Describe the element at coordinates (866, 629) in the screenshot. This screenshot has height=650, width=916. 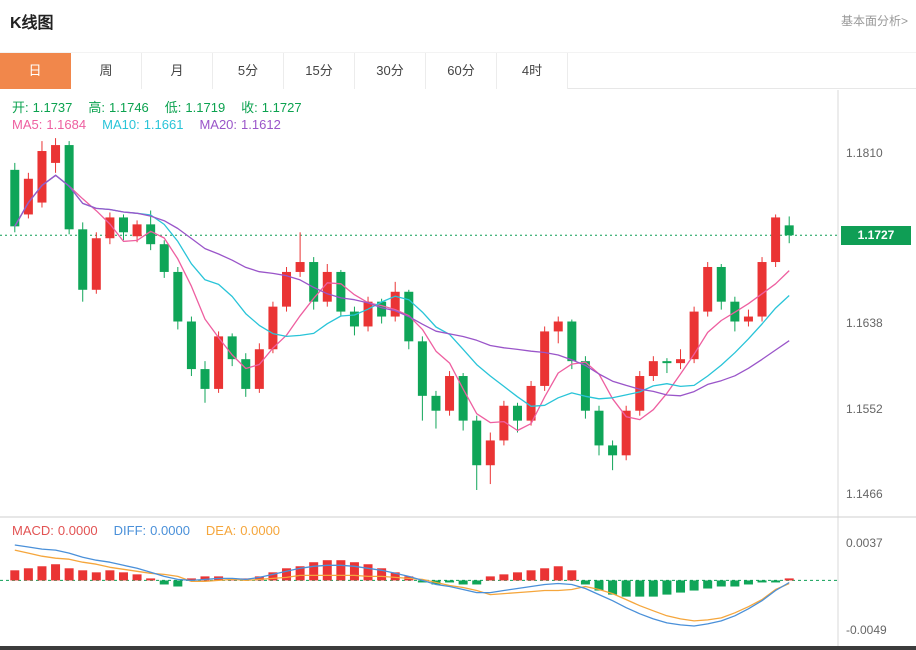
I see `axis-label: -0.0049` at that location.